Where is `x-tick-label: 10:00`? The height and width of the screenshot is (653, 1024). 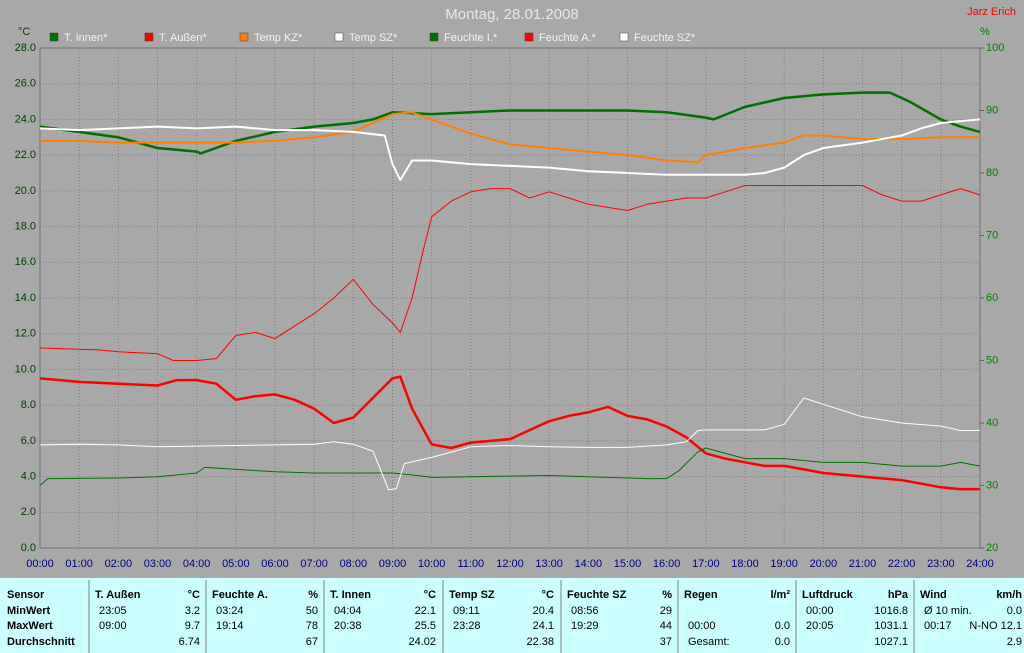 x-tick-label: 10:00 is located at coordinates (432, 564).